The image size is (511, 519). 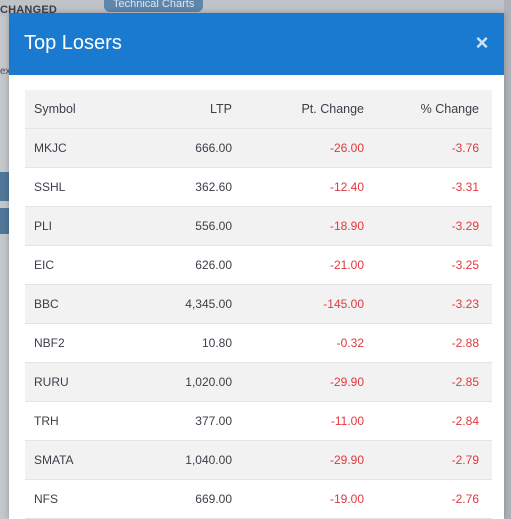 What do you see at coordinates (185, 421) in the screenshot?
I see `ltp-cell: 377.00` at bounding box center [185, 421].